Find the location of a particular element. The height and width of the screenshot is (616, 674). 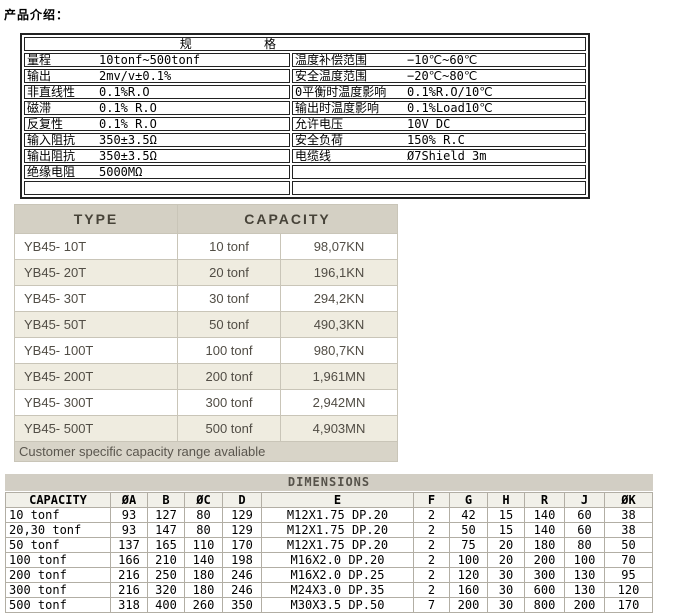

dim-b-cell: 127 is located at coordinates (166, 515).